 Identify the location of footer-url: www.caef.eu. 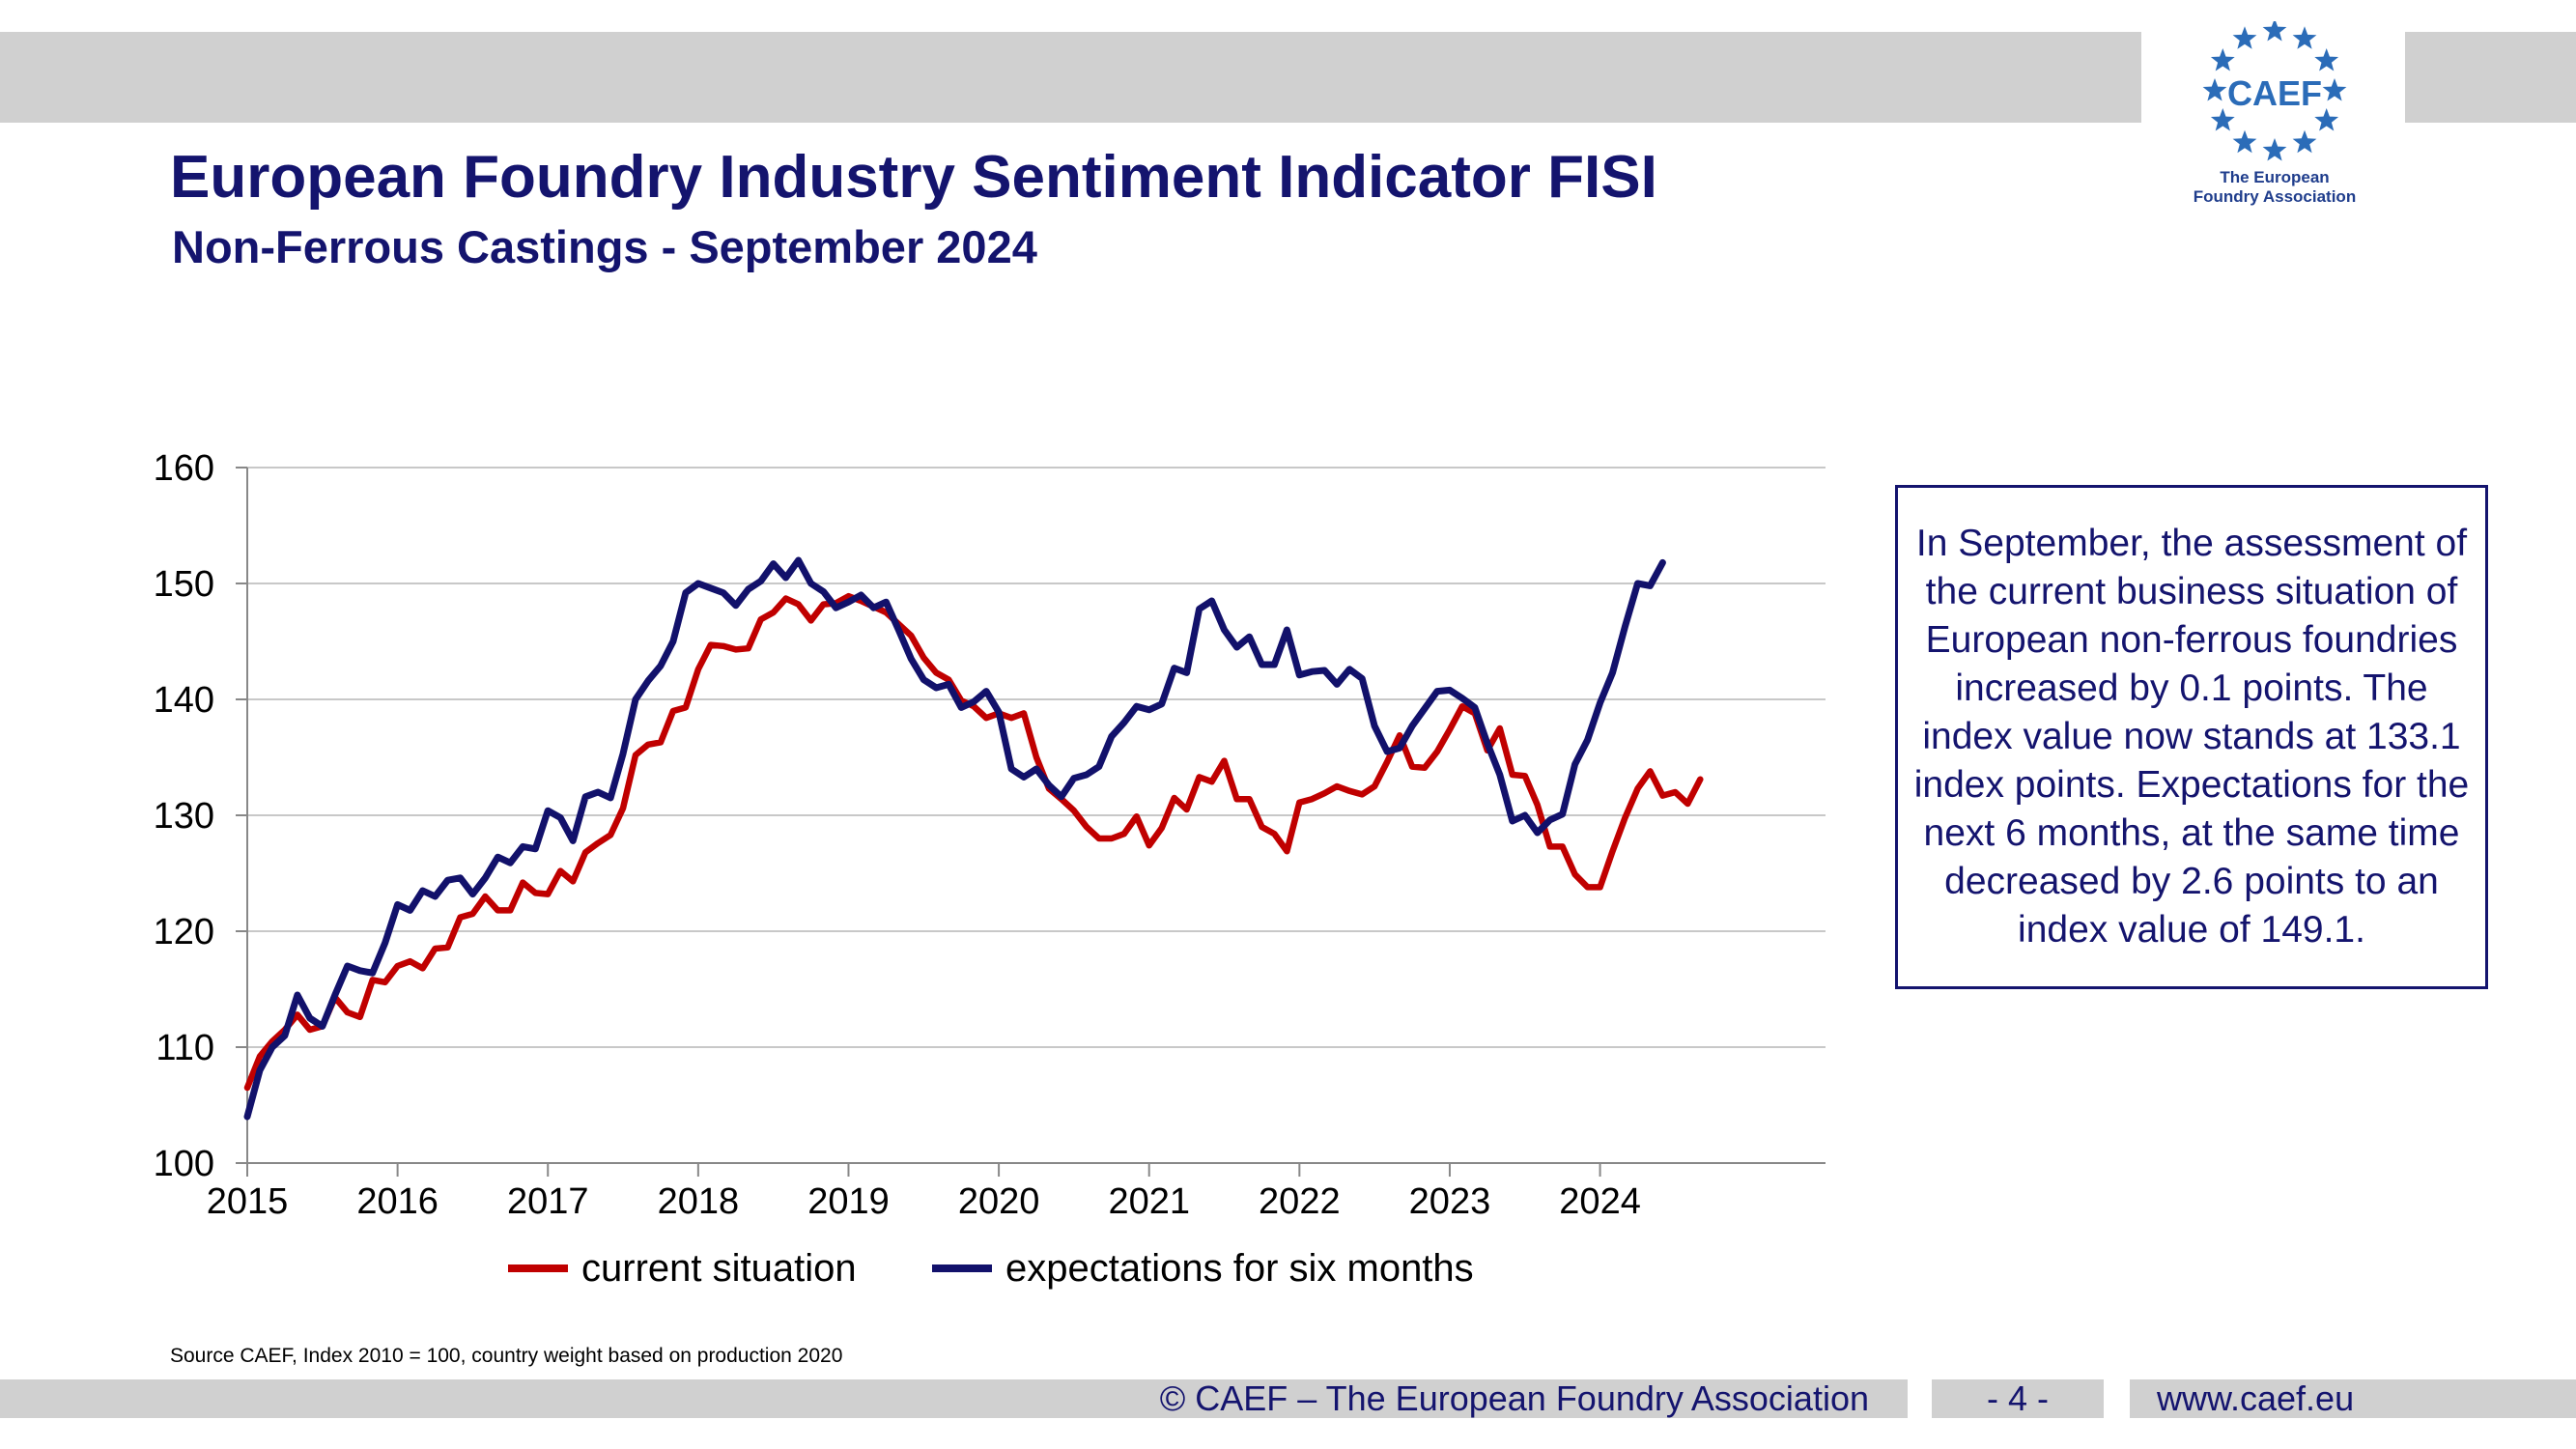
(2353, 1398).